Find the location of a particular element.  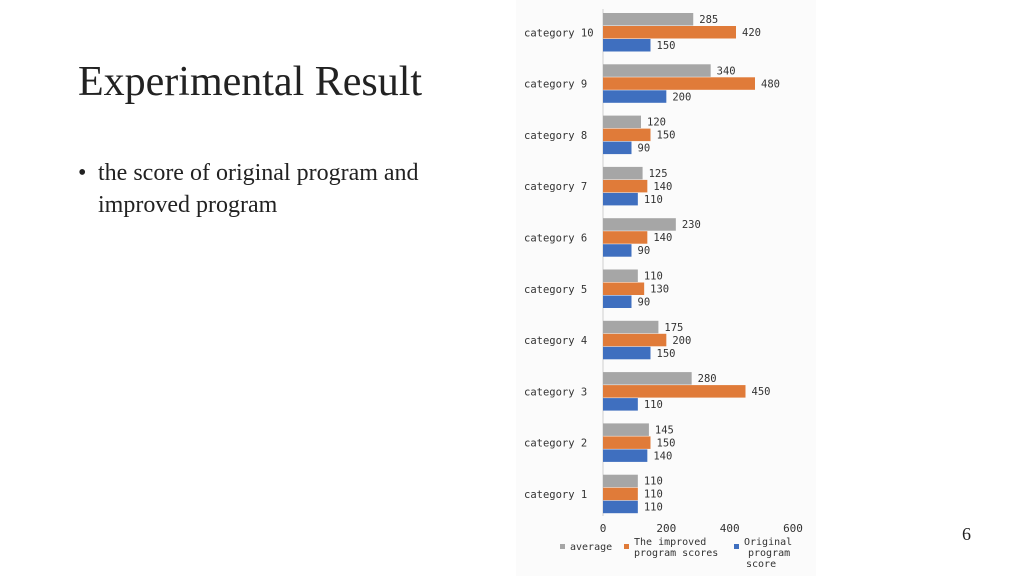

legend-label: The improved program scores is located at coordinates (676, 548).